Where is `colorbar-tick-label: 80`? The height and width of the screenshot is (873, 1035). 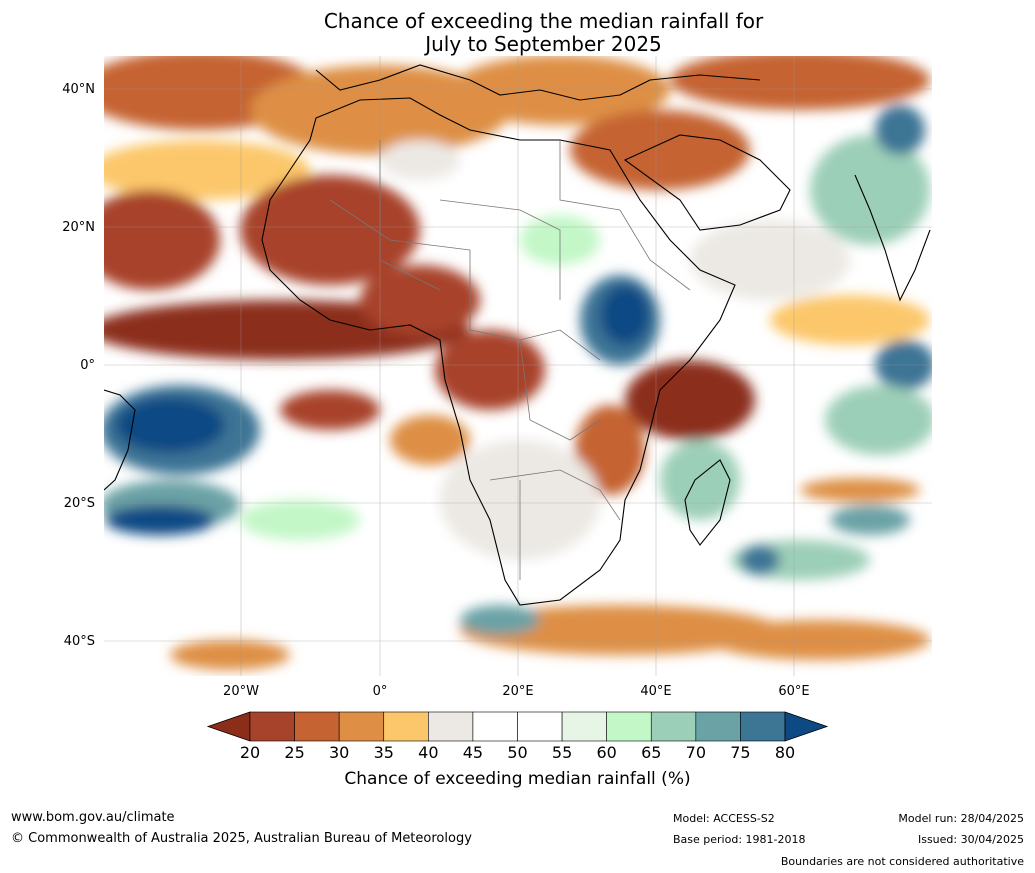 colorbar-tick-label: 80 is located at coordinates (785, 752).